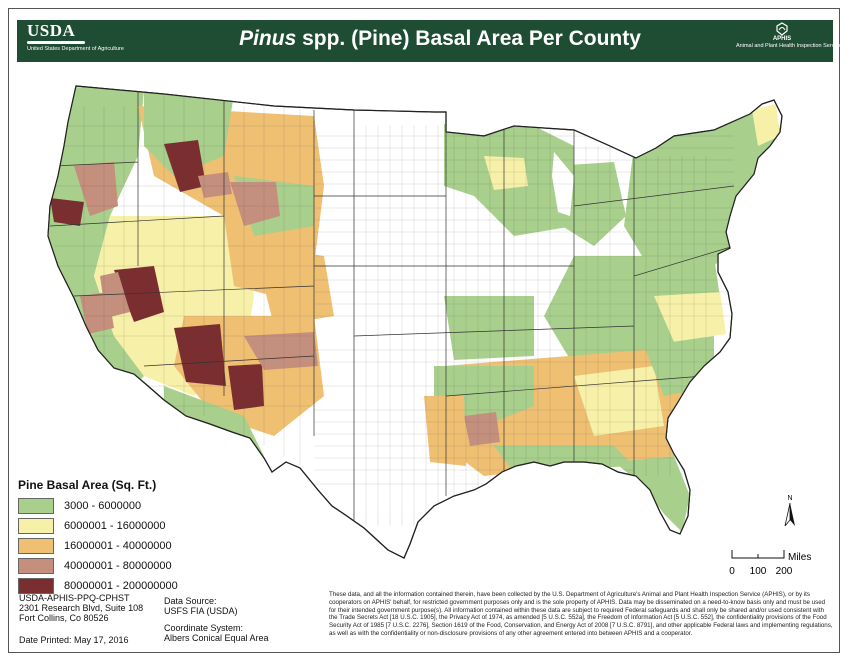  I want to click on idaho-dark, so click(185, 166).